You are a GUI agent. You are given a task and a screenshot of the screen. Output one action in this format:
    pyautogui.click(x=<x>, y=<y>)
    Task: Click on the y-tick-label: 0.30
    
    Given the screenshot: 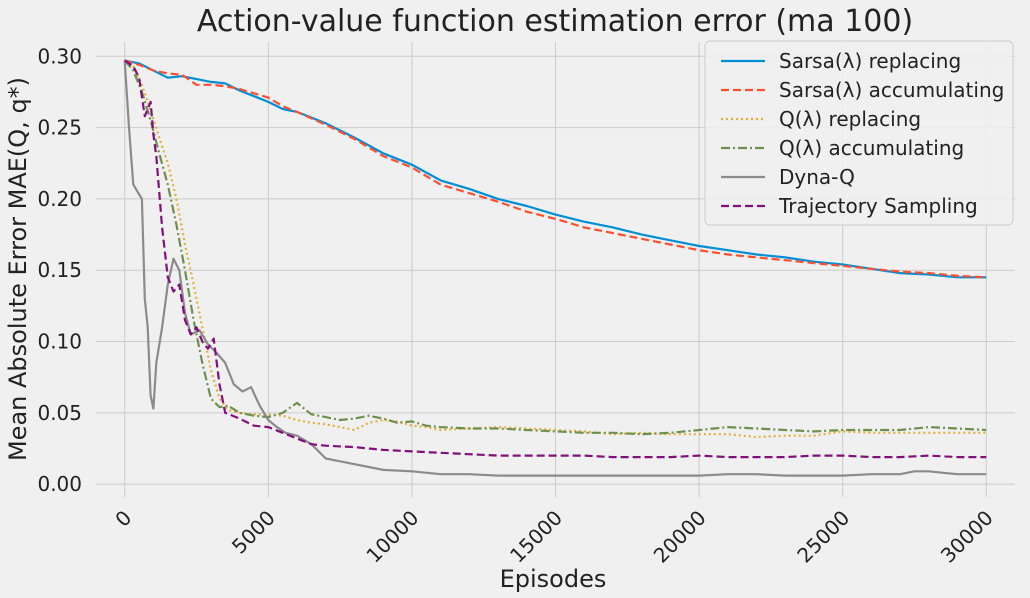 What is the action you would take?
    pyautogui.click(x=59, y=56)
    